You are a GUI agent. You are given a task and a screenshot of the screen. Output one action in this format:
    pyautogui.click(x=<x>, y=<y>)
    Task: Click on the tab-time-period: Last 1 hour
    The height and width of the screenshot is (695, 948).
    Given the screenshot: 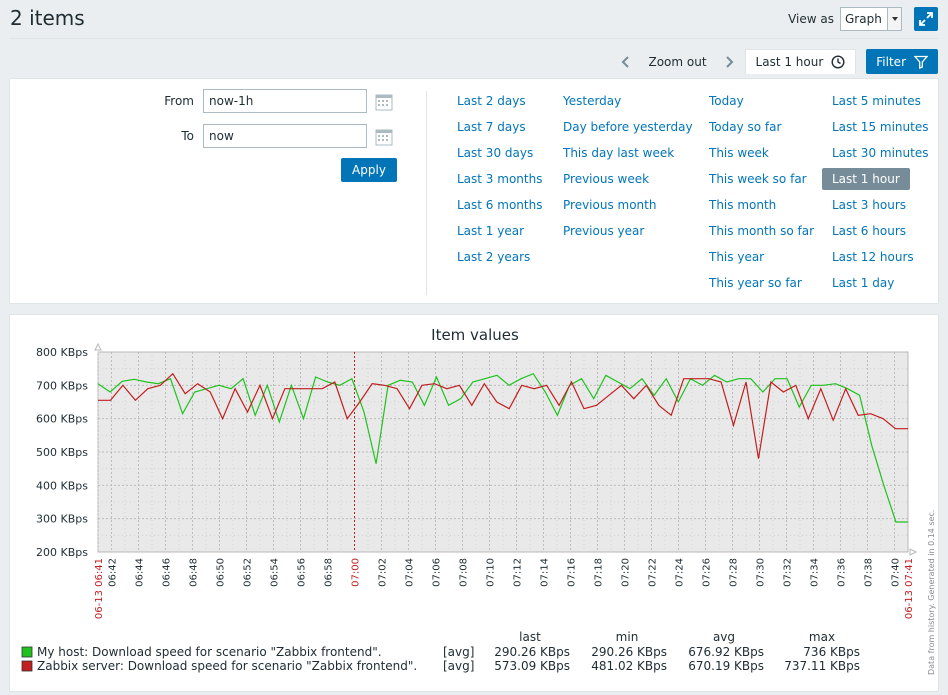 What is the action you would take?
    pyautogui.click(x=800, y=61)
    